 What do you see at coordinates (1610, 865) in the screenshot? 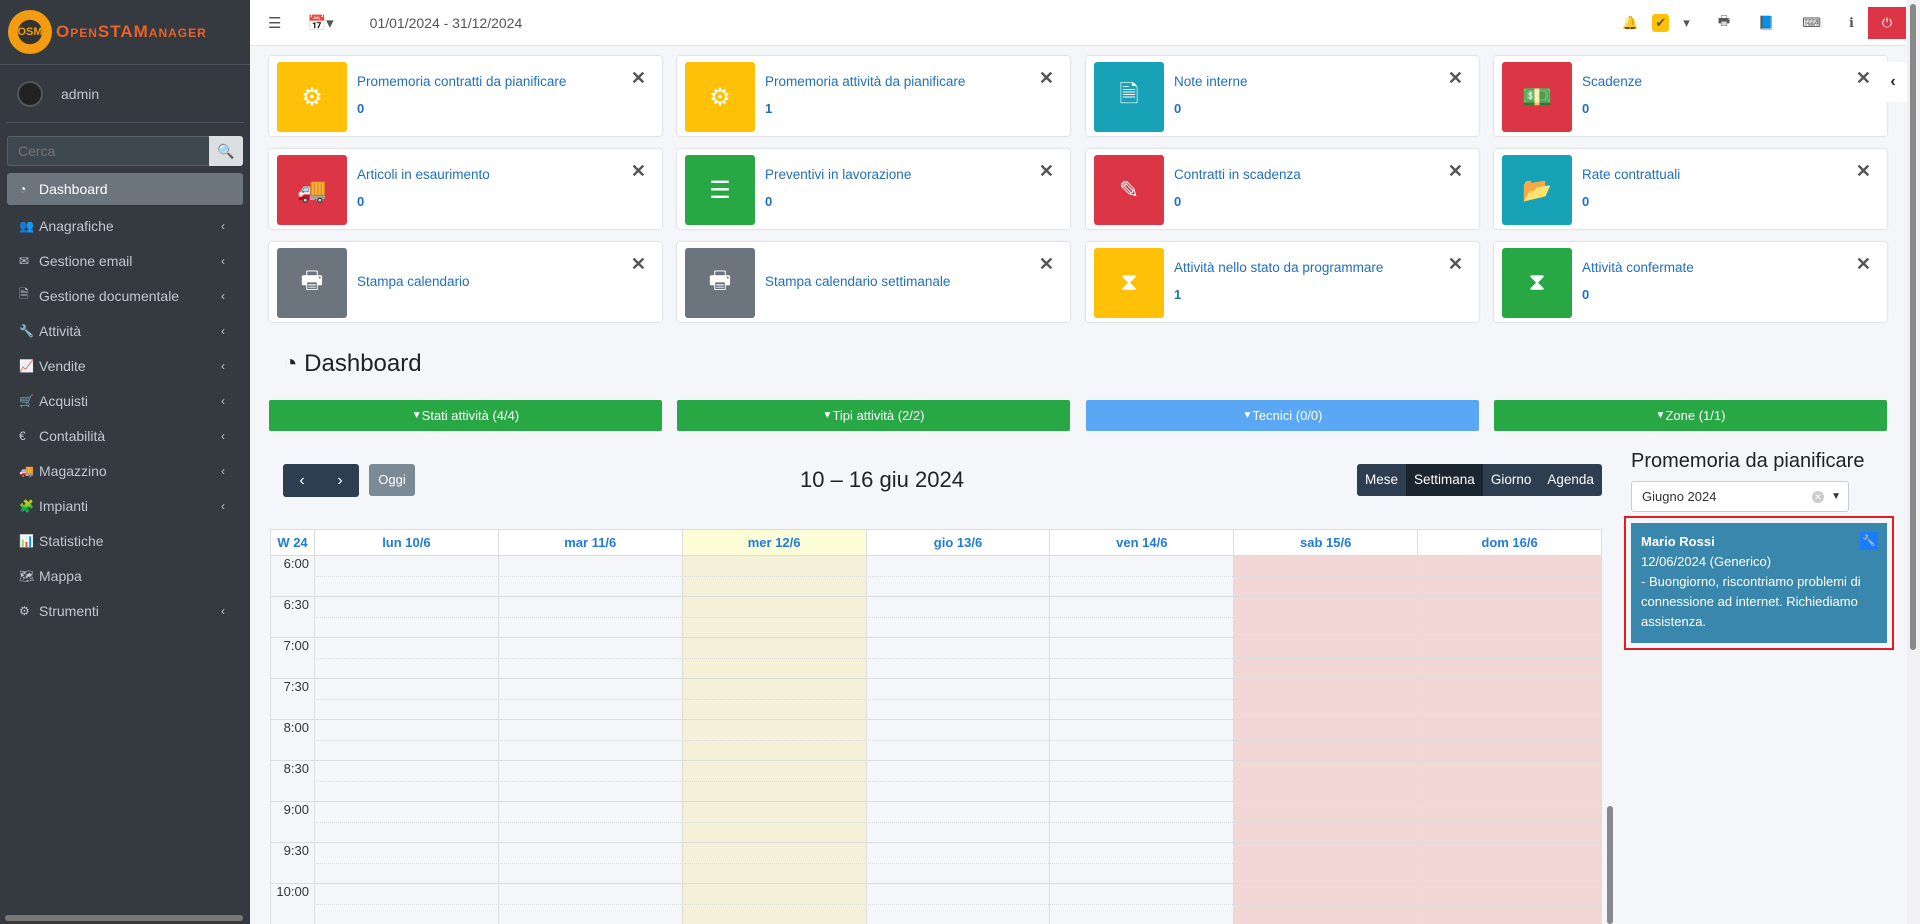
I see `calendar-scrollbar` at bounding box center [1610, 865].